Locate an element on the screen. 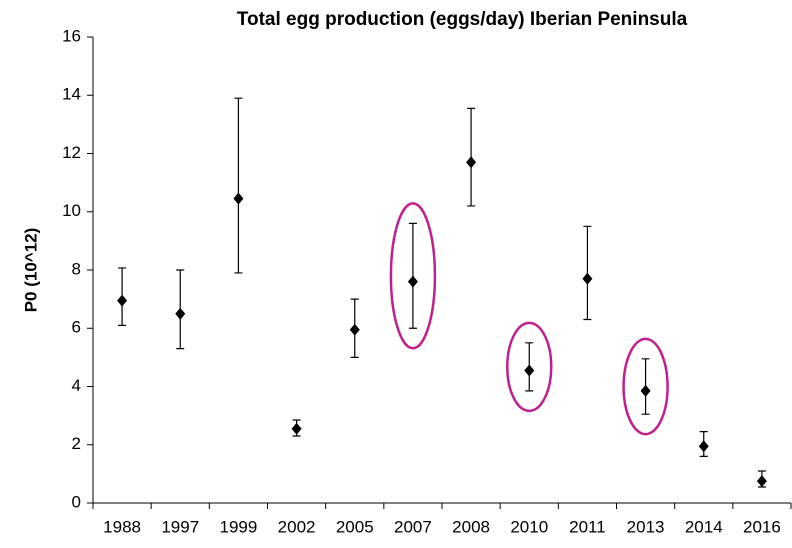  x-tick-label: 2014 is located at coordinates (704, 526).